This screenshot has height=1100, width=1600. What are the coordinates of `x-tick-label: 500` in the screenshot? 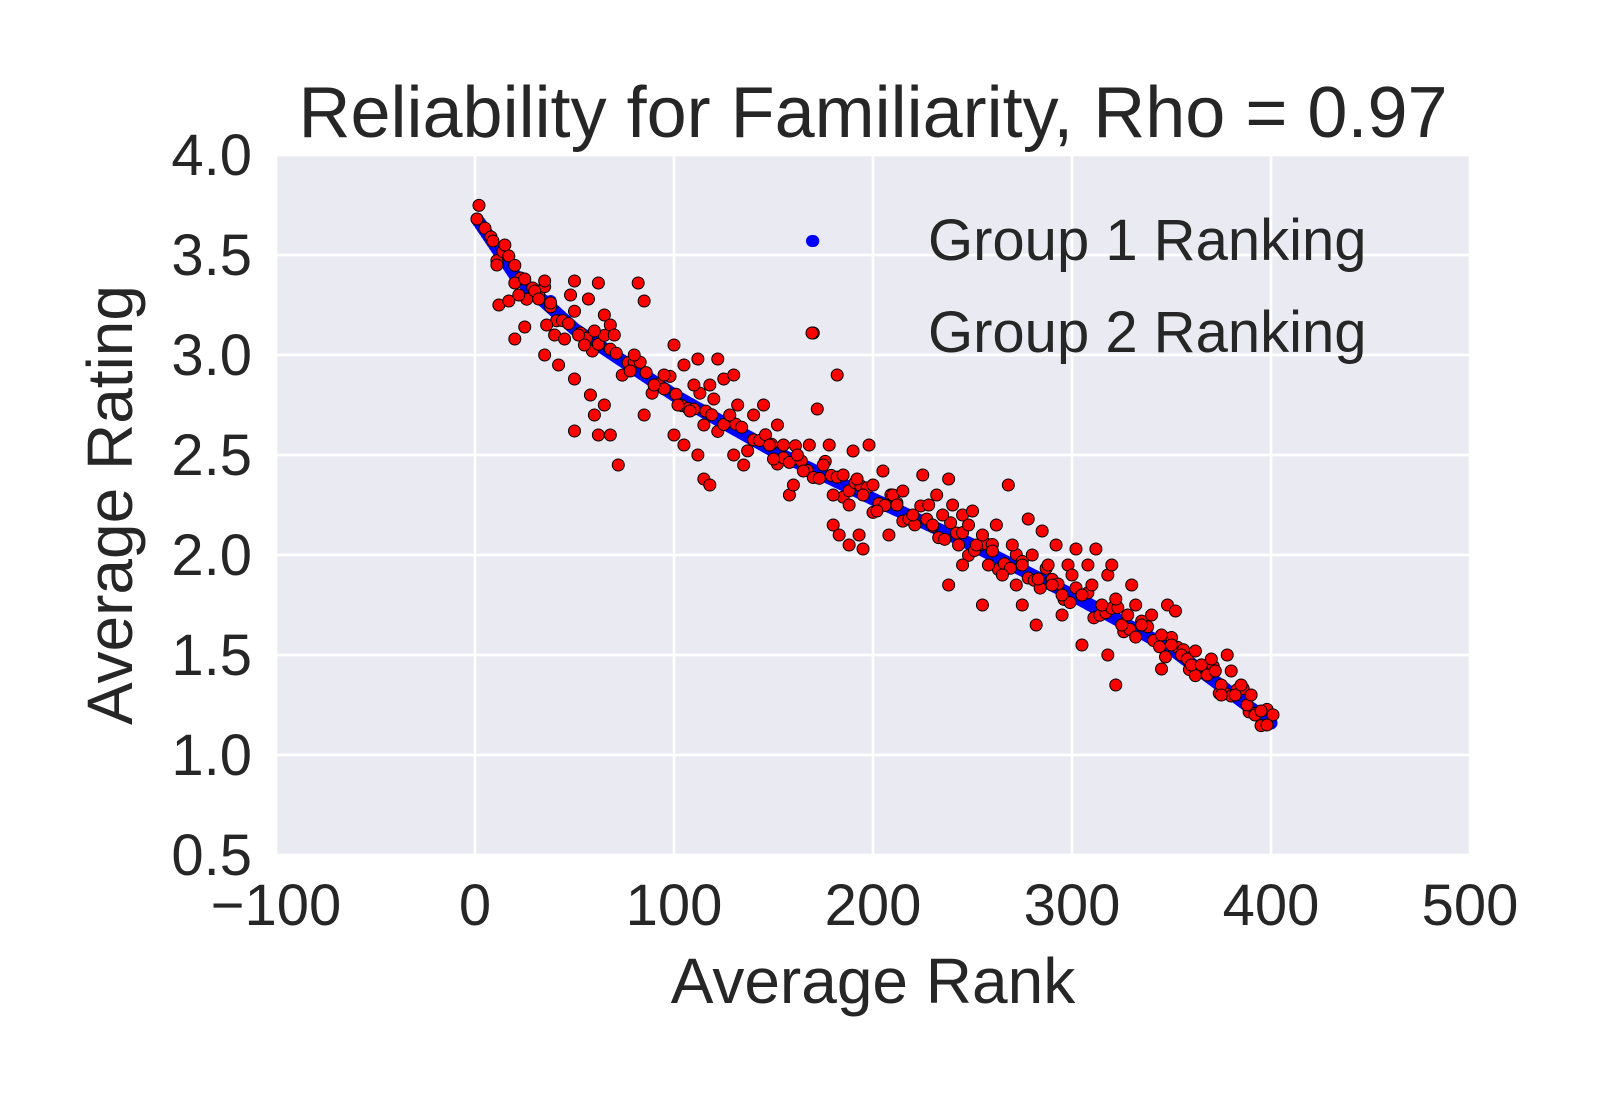 It's located at (1470, 905).